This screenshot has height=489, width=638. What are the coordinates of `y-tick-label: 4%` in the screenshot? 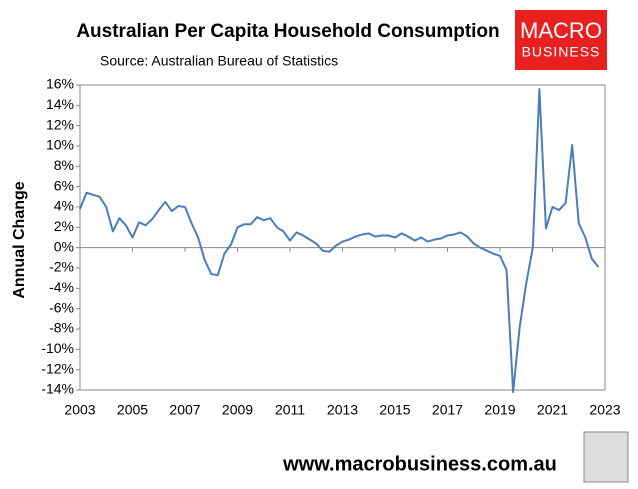 It's located at (64, 206).